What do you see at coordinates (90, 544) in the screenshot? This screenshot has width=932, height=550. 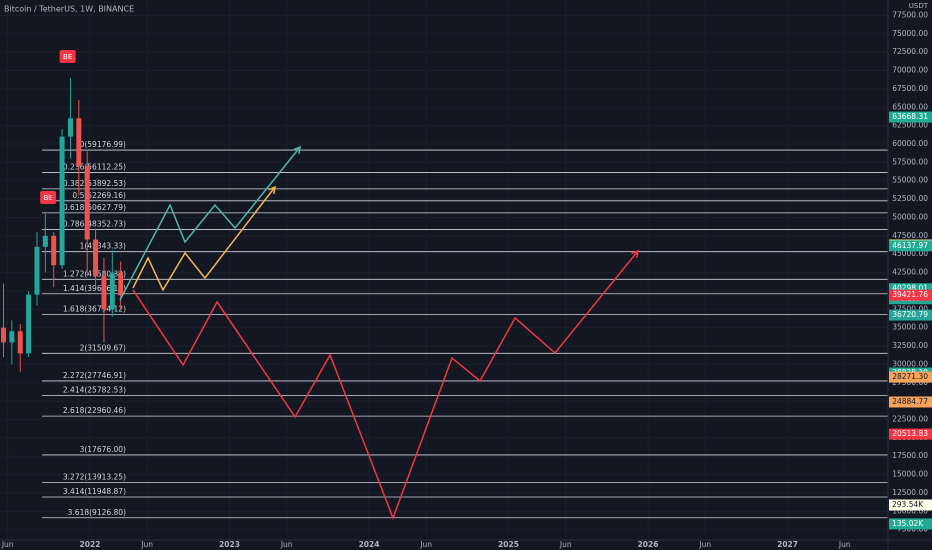 I see `x-tick-label: 2022` at bounding box center [90, 544].